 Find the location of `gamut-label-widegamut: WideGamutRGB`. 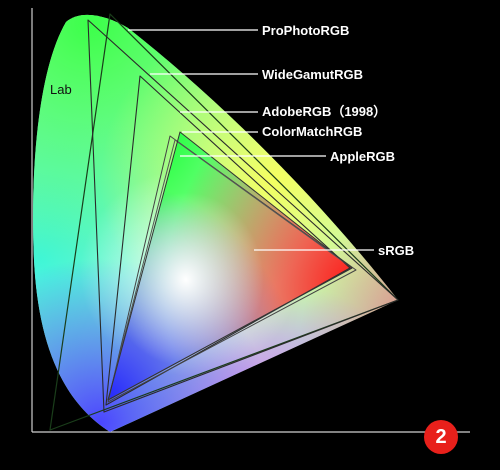

gamut-label-widegamut: WideGamutRGB is located at coordinates (312, 74).